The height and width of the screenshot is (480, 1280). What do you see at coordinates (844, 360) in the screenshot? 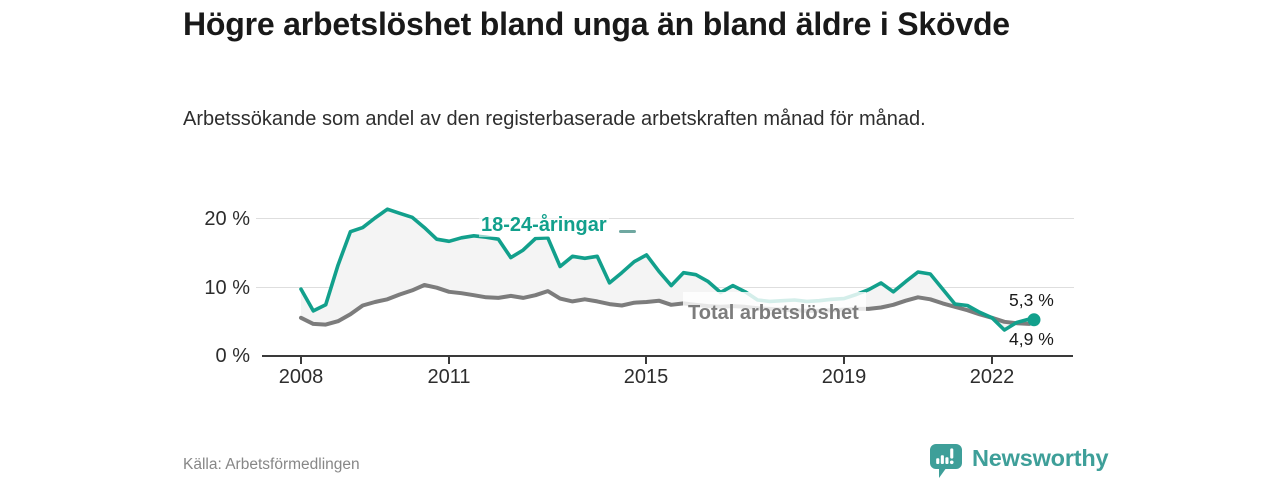
I see `x-tick-2019` at bounding box center [844, 360].